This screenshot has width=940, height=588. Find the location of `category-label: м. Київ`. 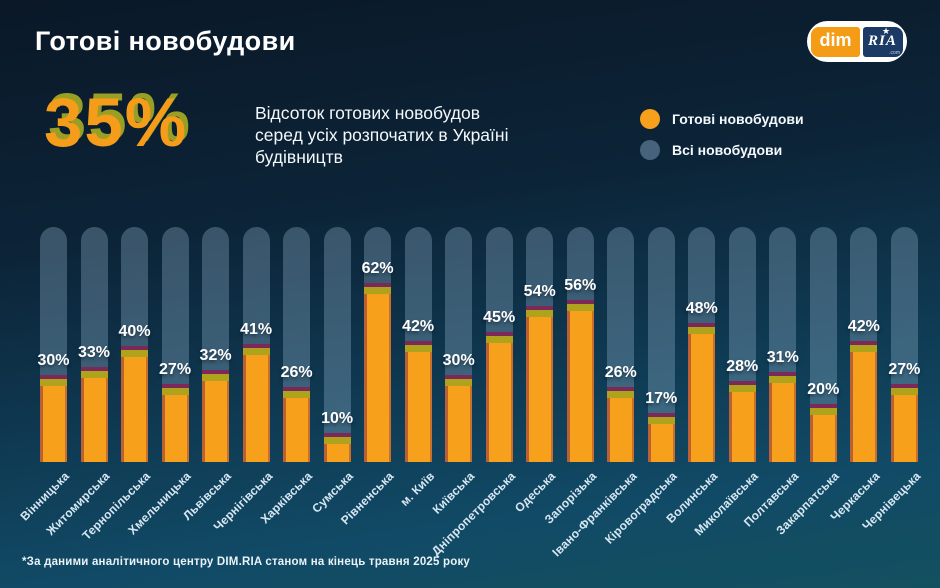

category-label: м. Київ is located at coordinates (417, 489).